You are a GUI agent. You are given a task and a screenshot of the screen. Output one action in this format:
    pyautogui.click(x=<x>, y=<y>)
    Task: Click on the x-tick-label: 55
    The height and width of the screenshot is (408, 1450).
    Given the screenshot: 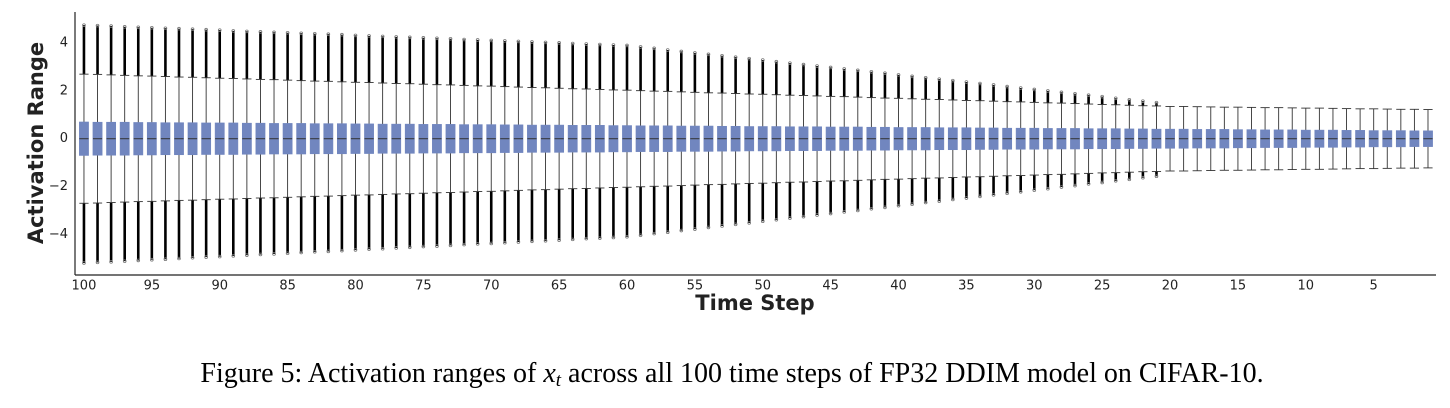 What is the action you would take?
    pyautogui.click(x=695, y=286)
    